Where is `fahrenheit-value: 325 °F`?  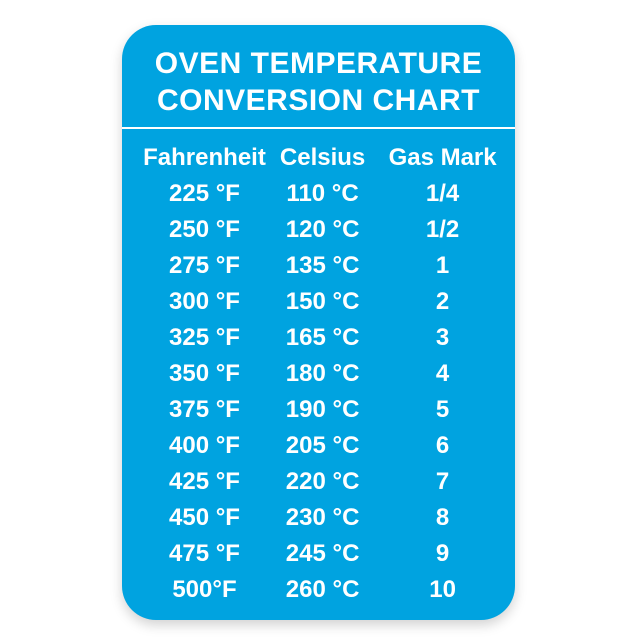 fahrenheit-value: 325 °F is located at coordinates (204, 337).